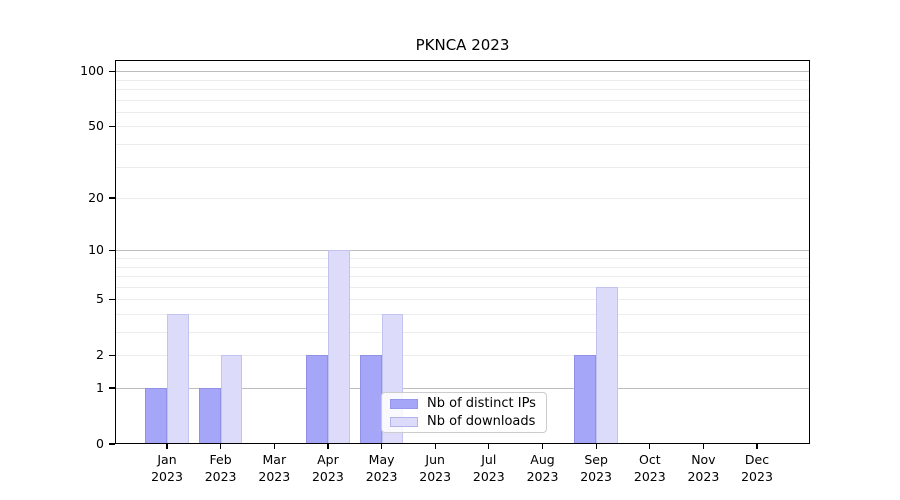 Image resolution: width=900 pixels, height=500 pixels. I want to click on chart-title: PKNCA 2023, so click(462, 45).